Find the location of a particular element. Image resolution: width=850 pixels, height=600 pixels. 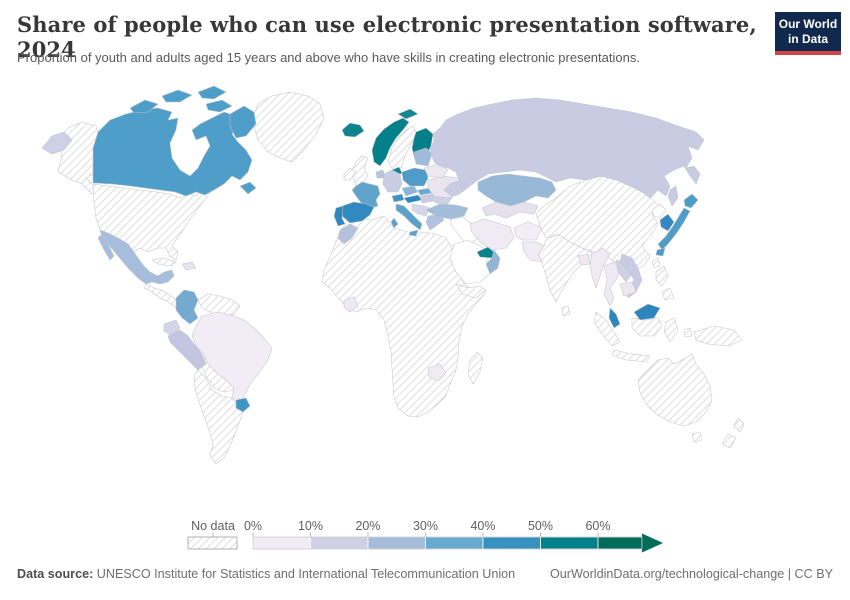

country-cote-divoire is located at coordinates (351, 304).